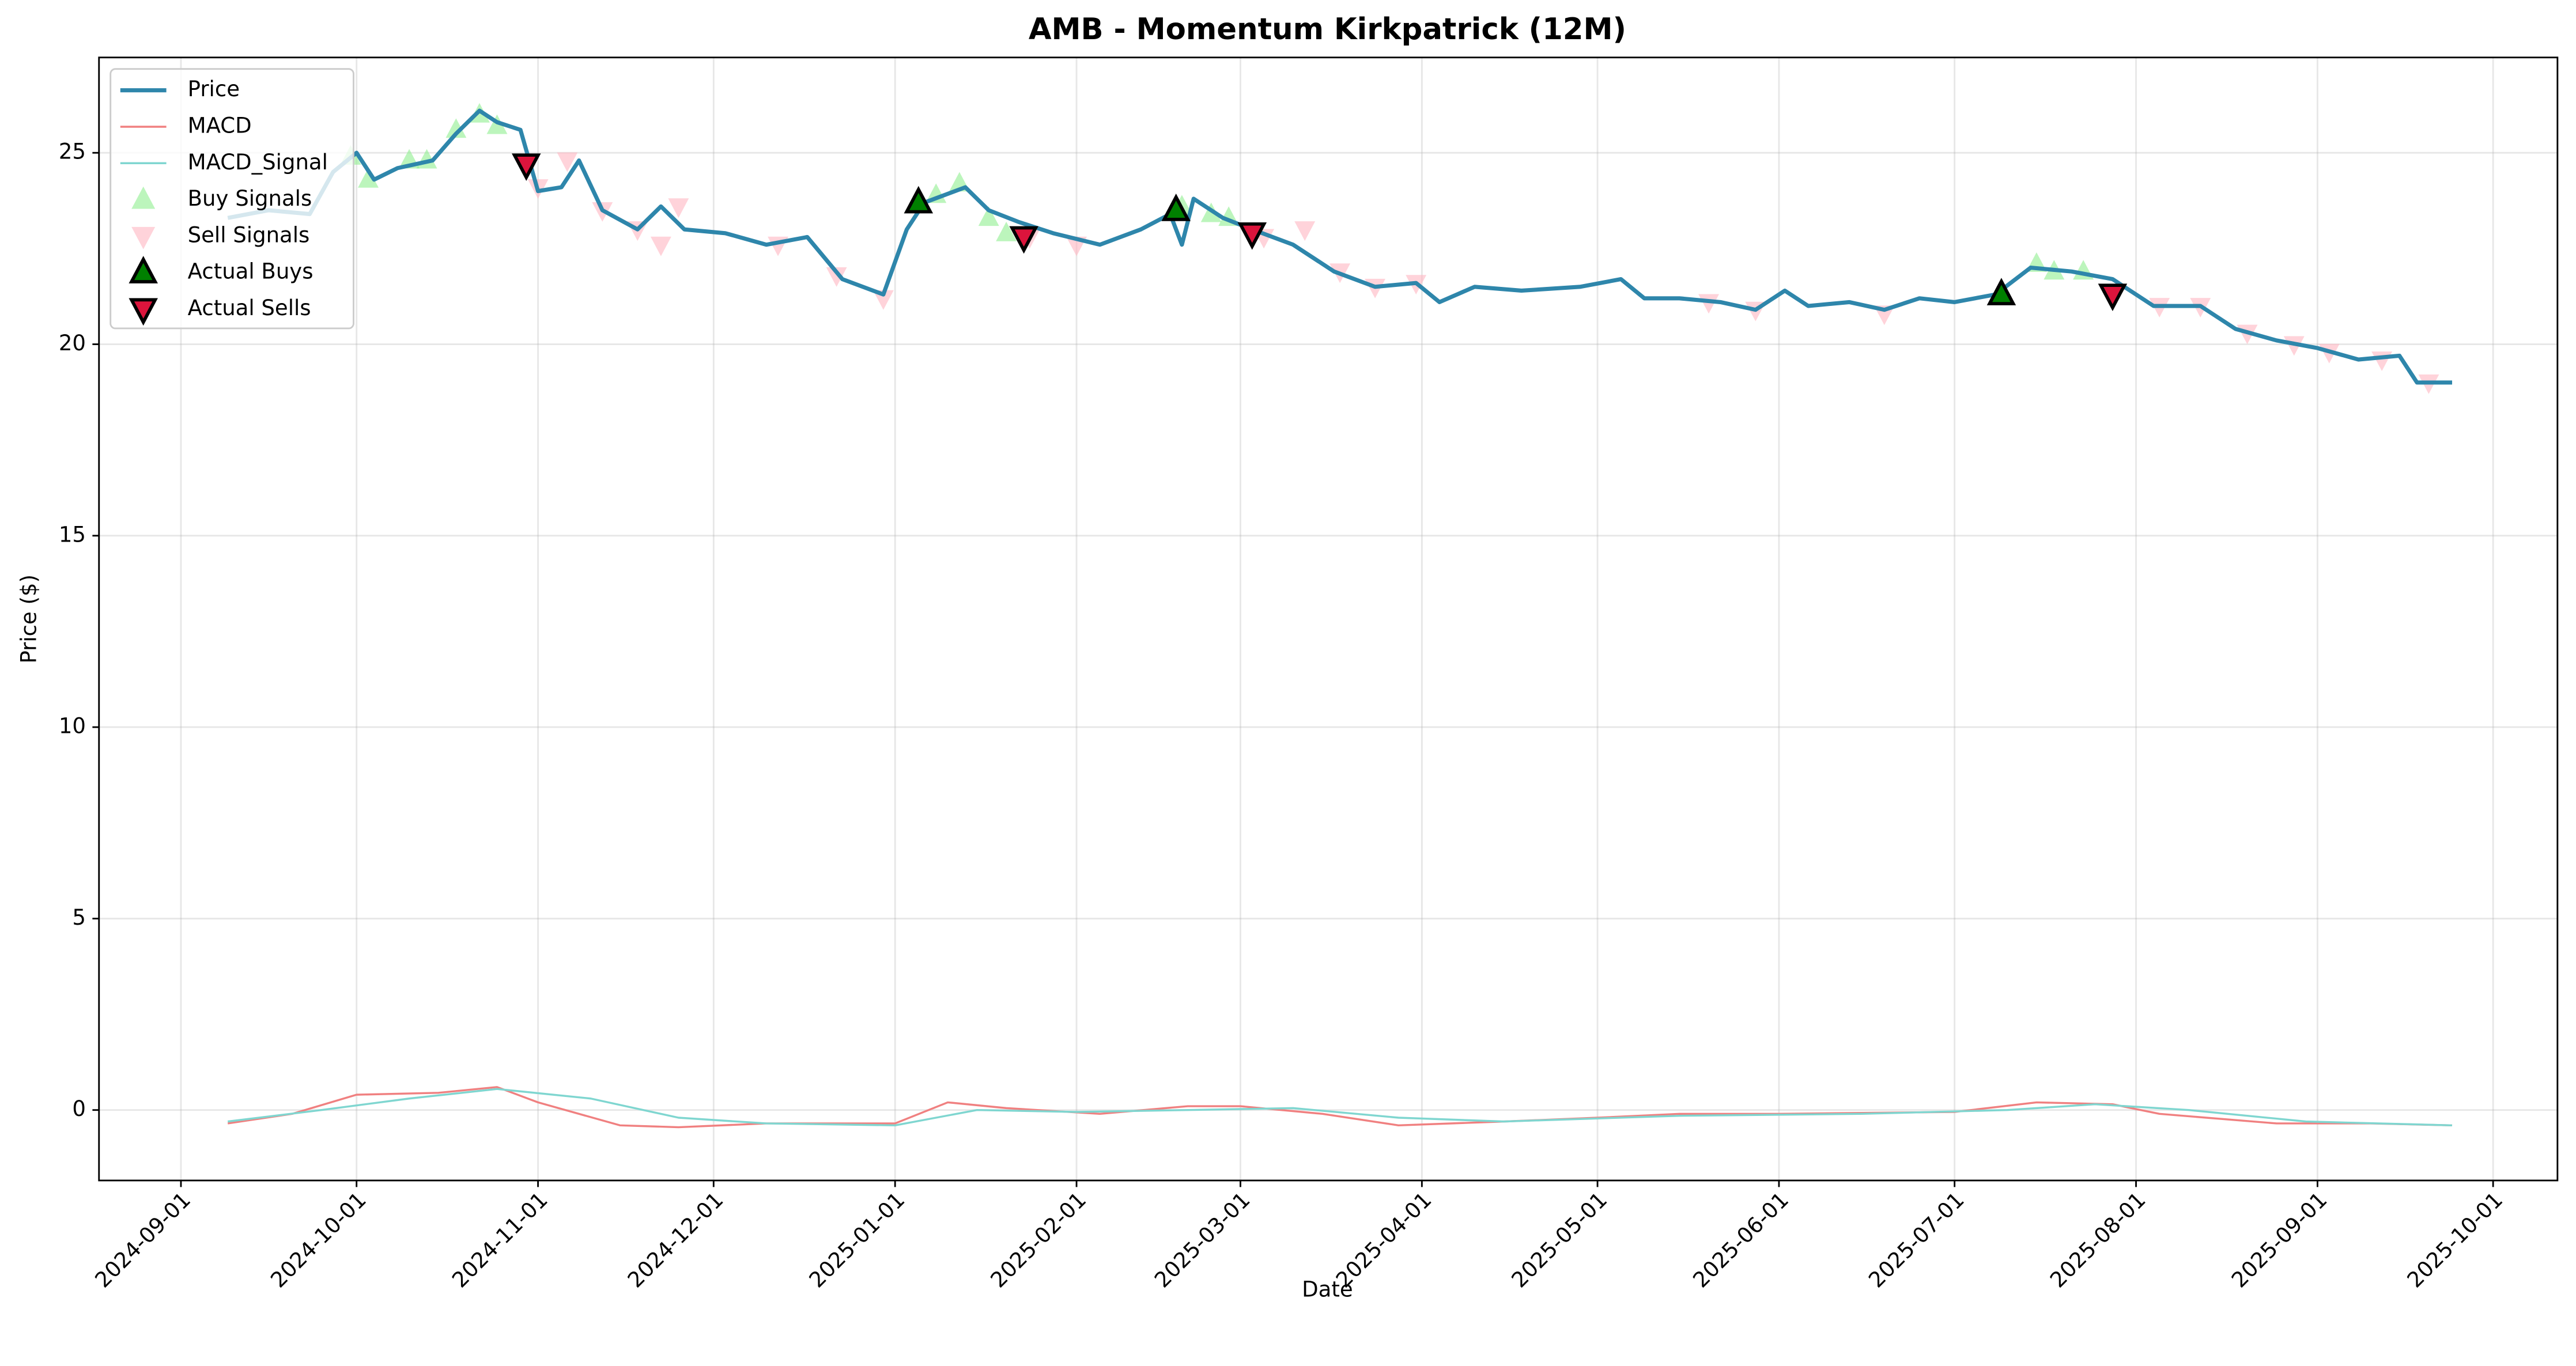  I want to click on legend-label: Price, so click(214, 89).